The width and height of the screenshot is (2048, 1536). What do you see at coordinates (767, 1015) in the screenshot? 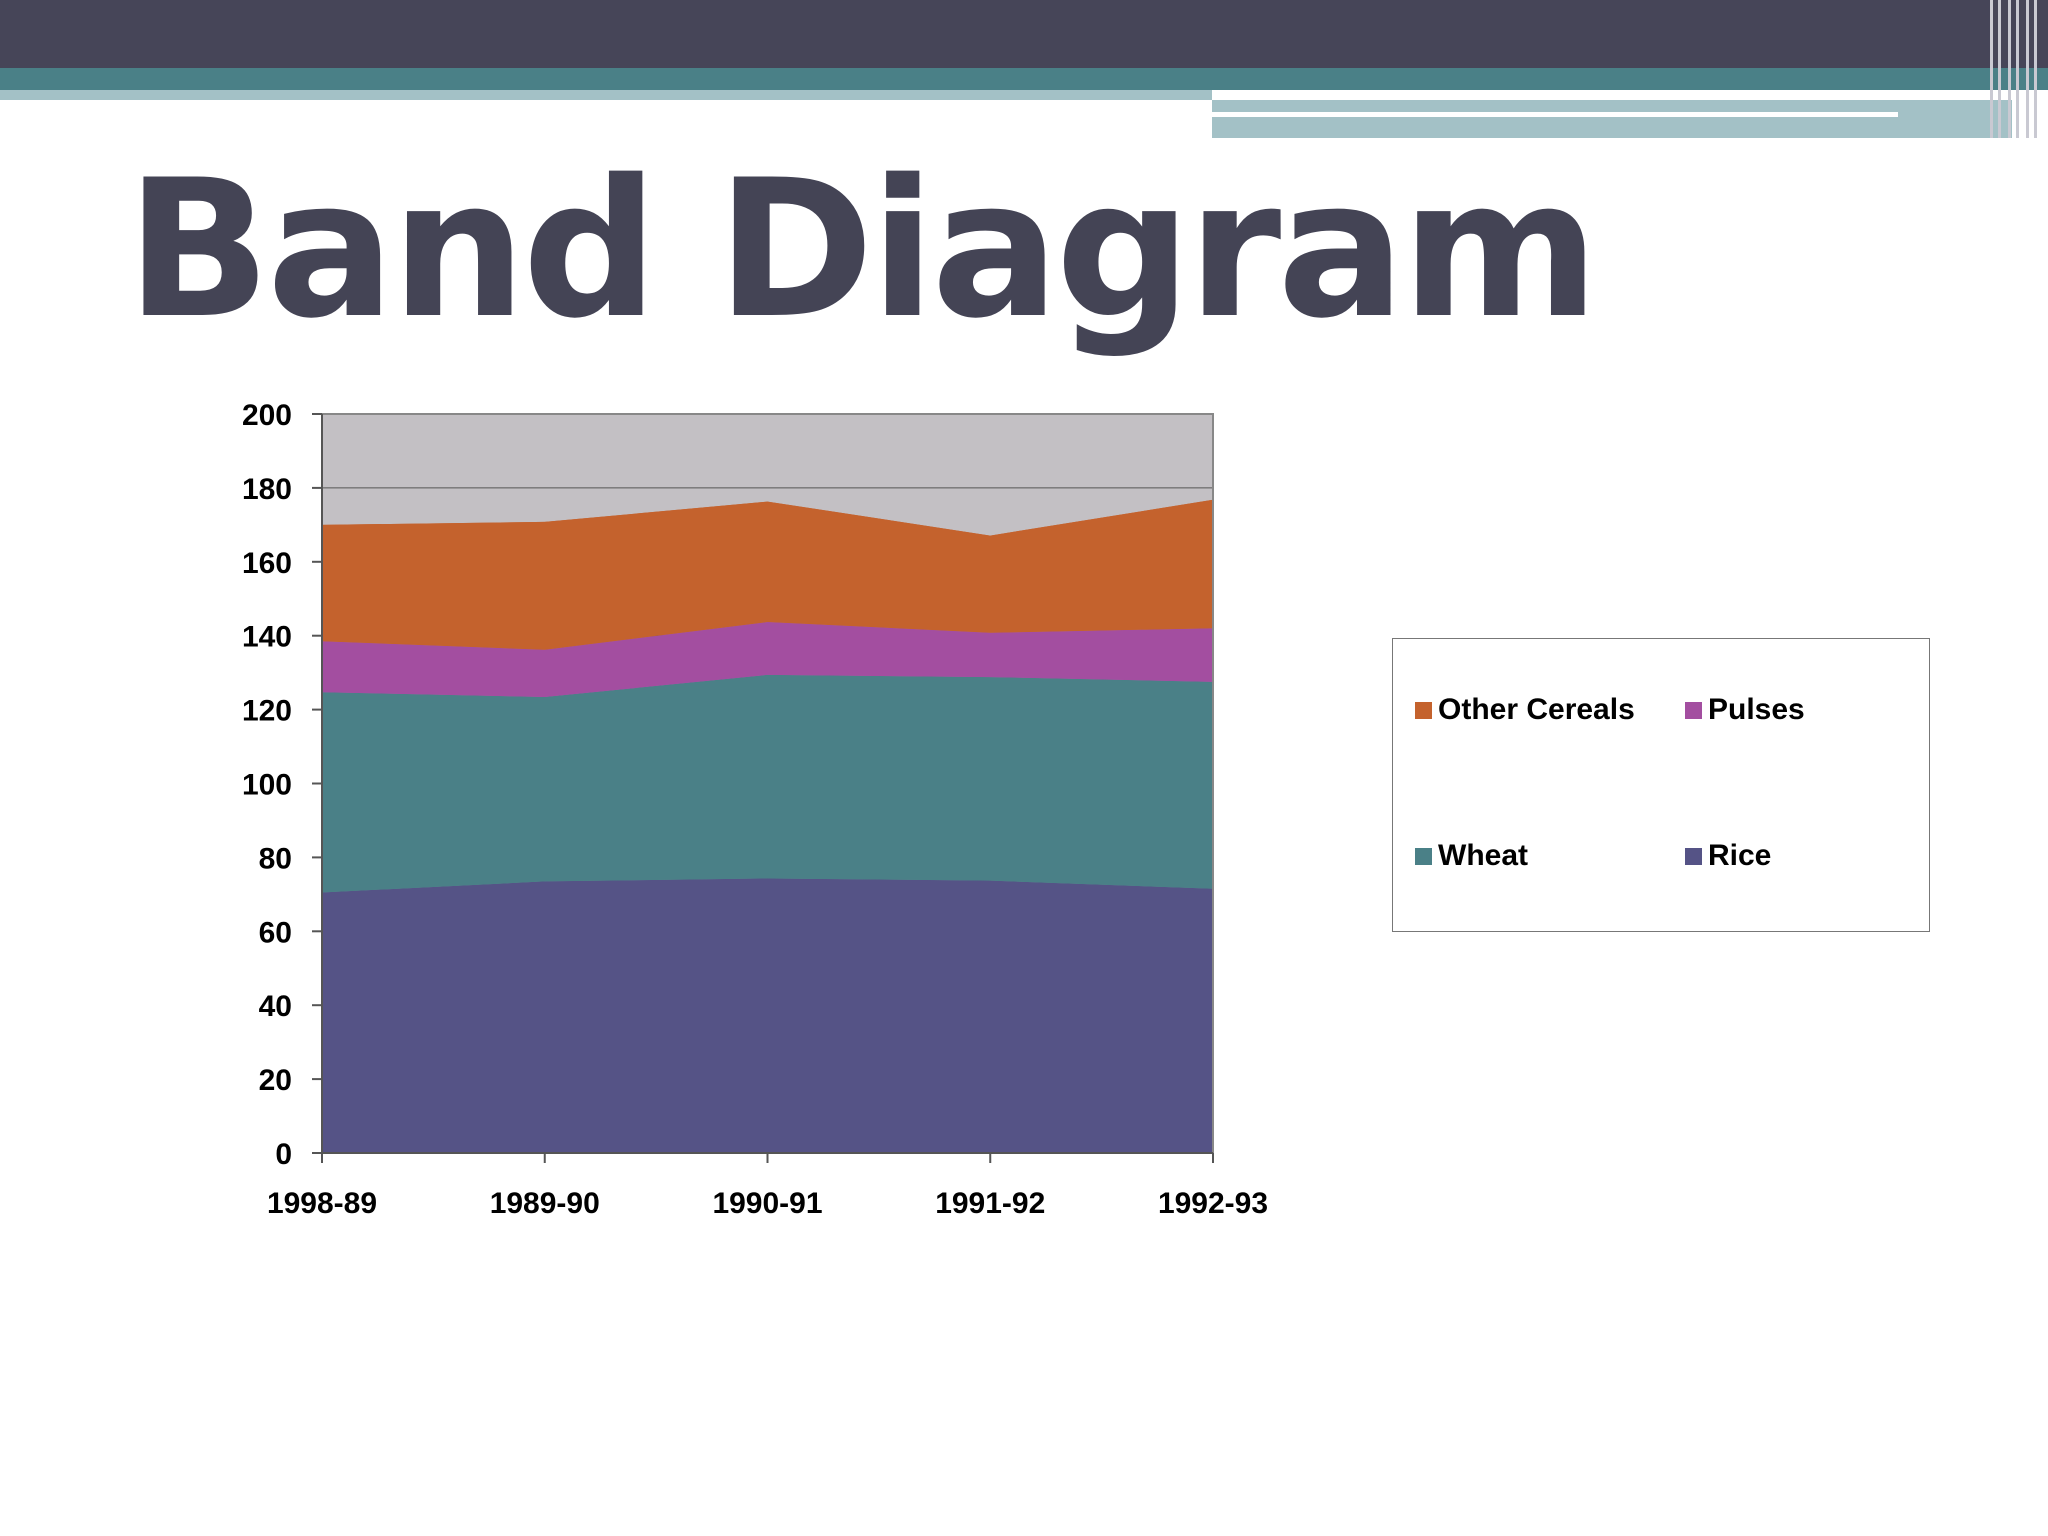
I see `band-rice-overlay` at bounding box center [767, 1015].